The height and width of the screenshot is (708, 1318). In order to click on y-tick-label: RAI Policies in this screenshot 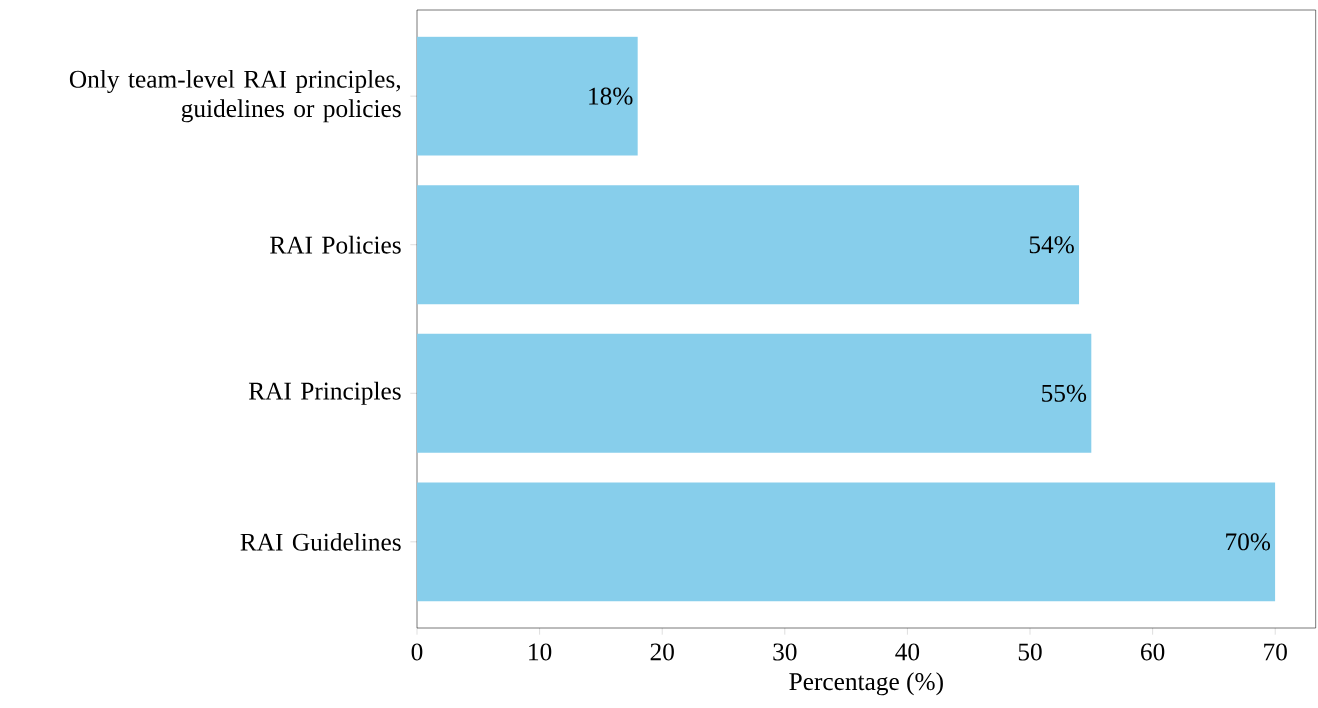, I will do `click(335, 244)`.